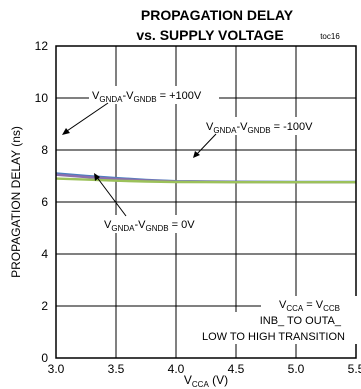  I want to click on chart-title: PROPAGATION DELAY, so click(217, 15).